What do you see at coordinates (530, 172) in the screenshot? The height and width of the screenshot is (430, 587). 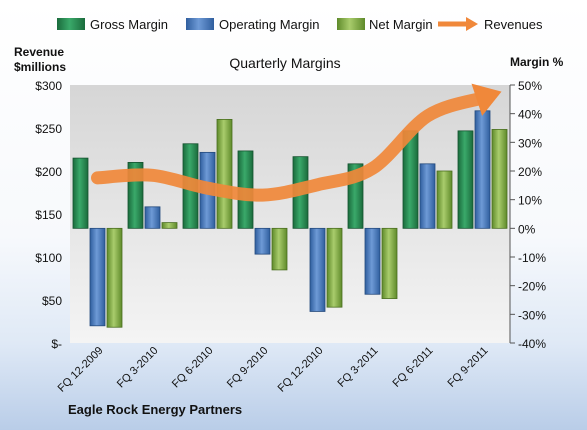 I see `right-tick-label: 20%` at bounding box center [530, 172].